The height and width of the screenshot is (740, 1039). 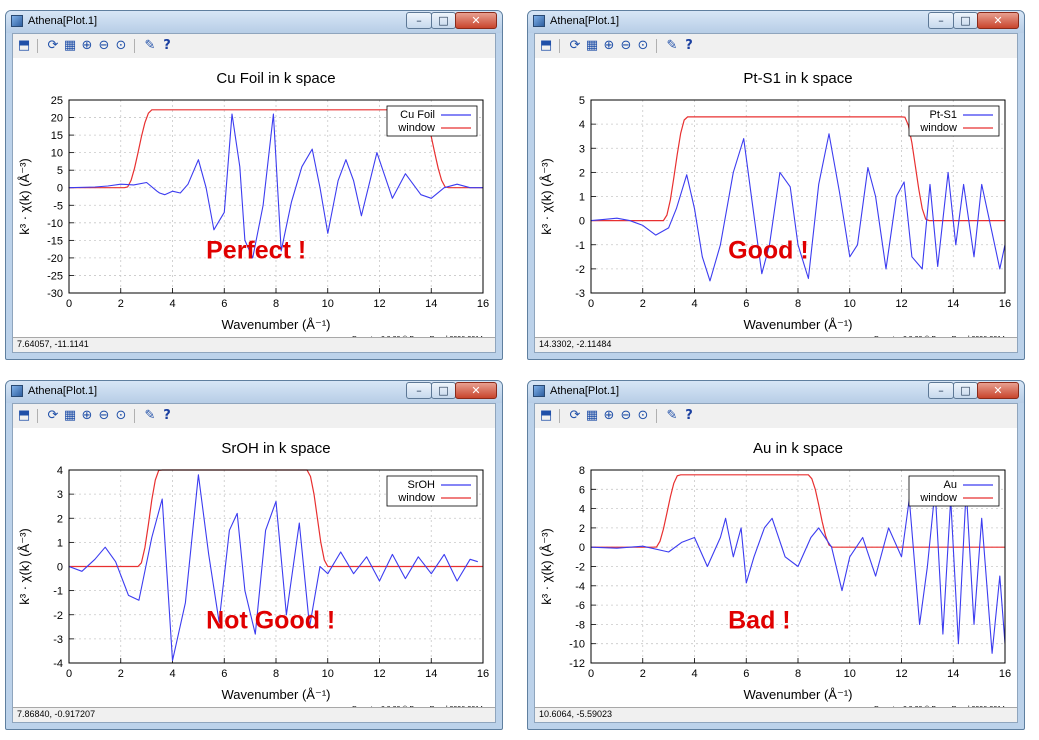 What do you see at coordinates (55, 276) in the screenshot?
I see `y-tick-label: -25` at bounding box center [55, 276].